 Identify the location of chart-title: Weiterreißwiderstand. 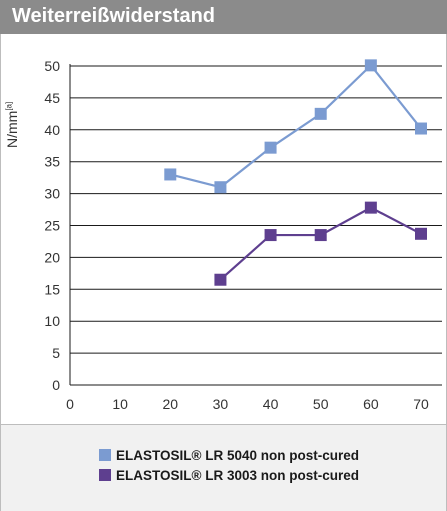
(114, 16).